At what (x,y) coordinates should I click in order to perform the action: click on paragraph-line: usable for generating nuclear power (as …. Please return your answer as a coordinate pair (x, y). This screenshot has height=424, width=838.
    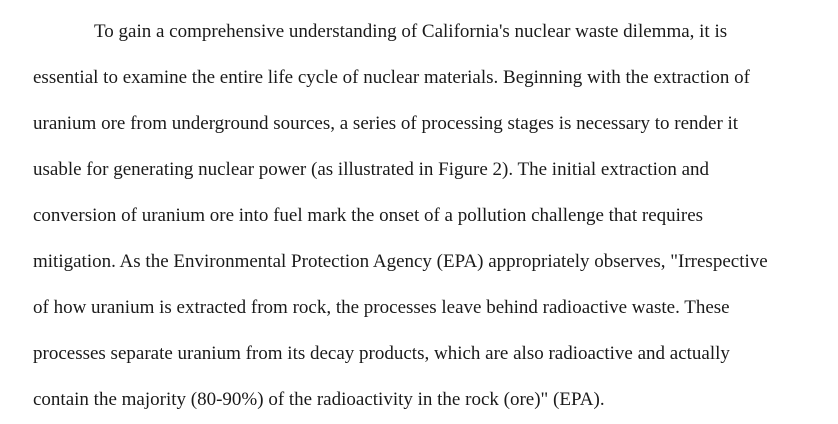
    Looking at the image, I should click on (371, 169).